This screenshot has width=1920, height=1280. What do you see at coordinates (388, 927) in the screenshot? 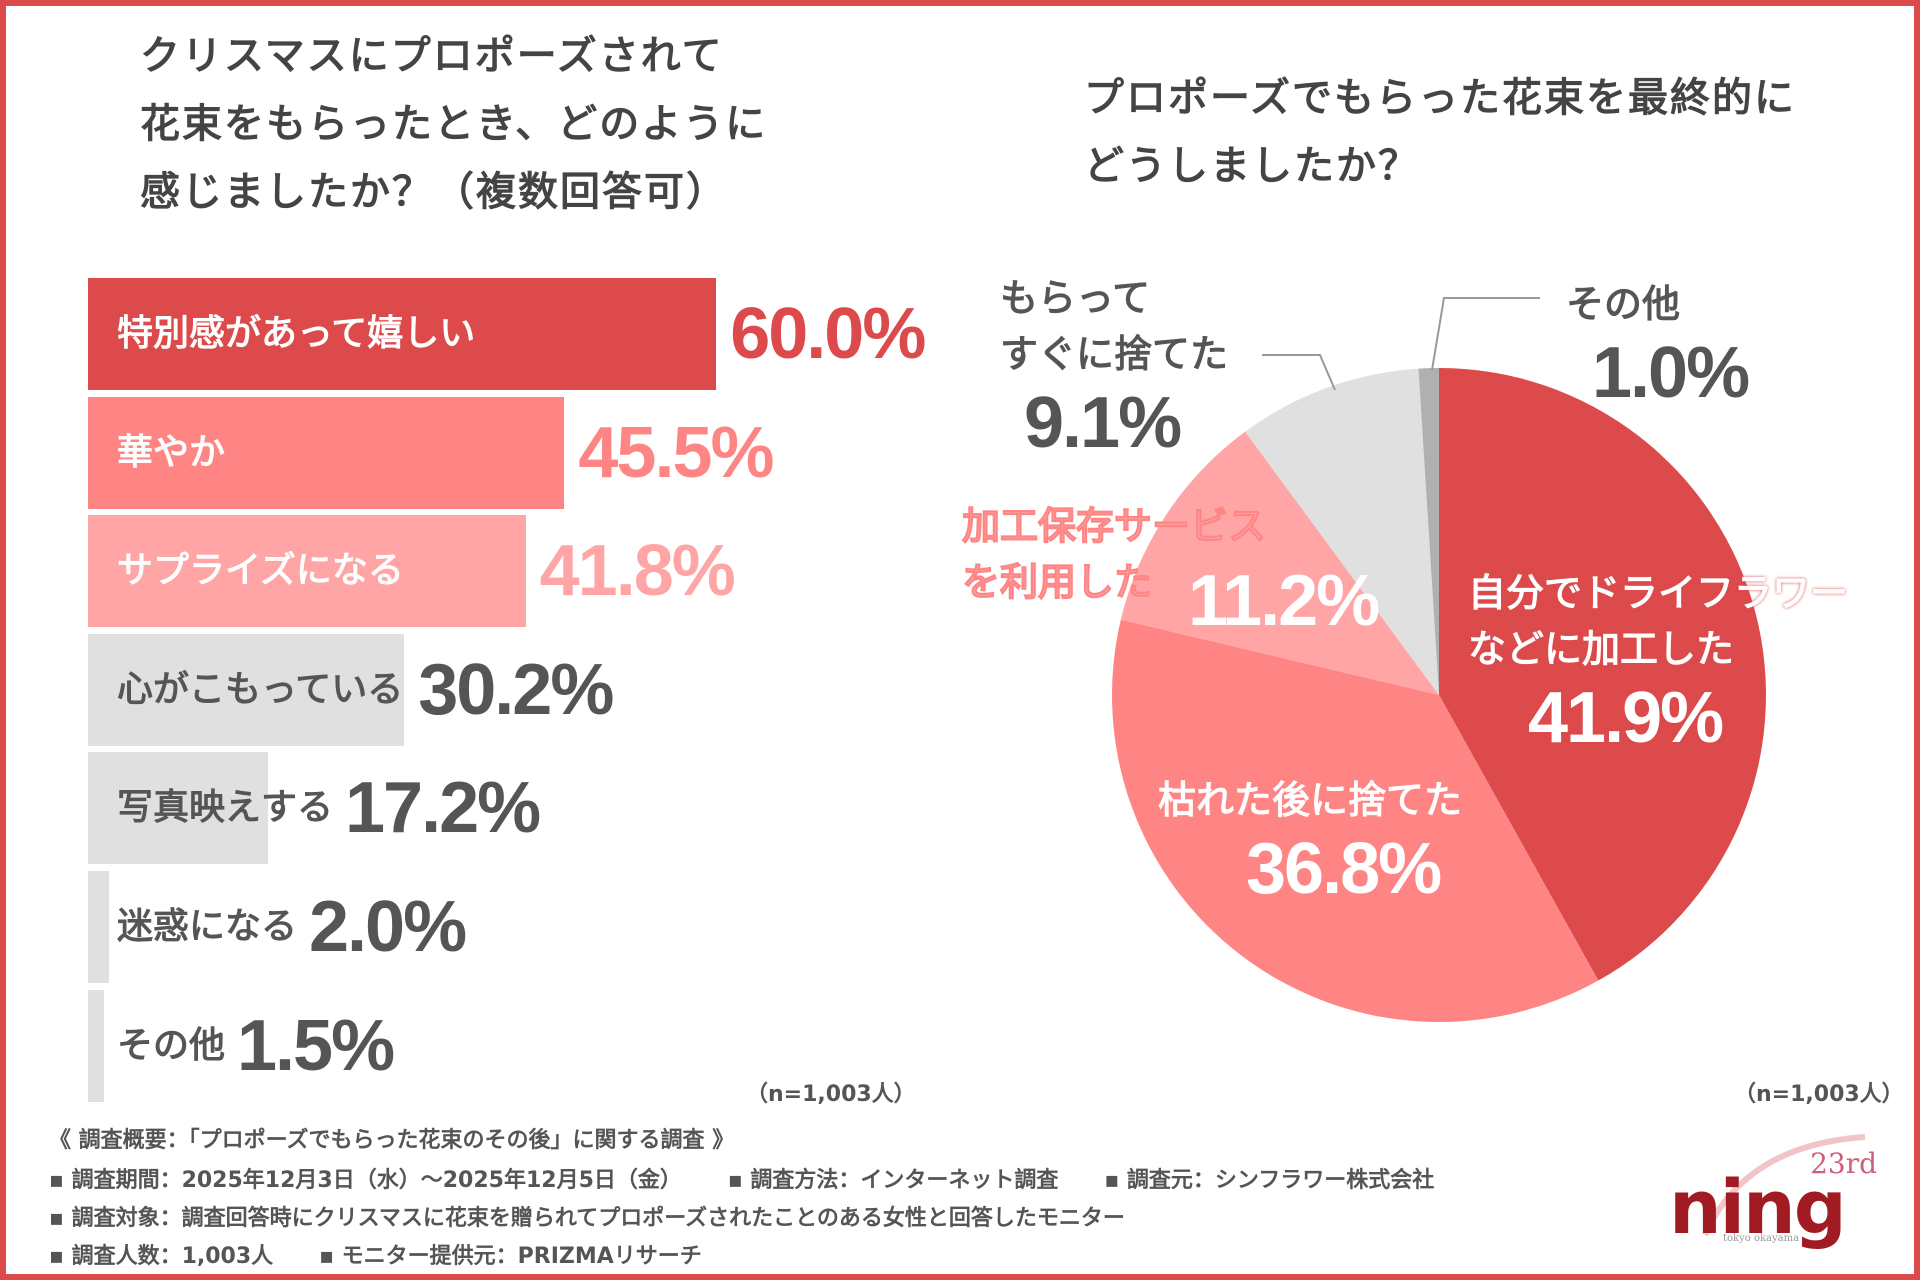
I see `bar-value-label: 2.0%` at bounding box center [388, 927].